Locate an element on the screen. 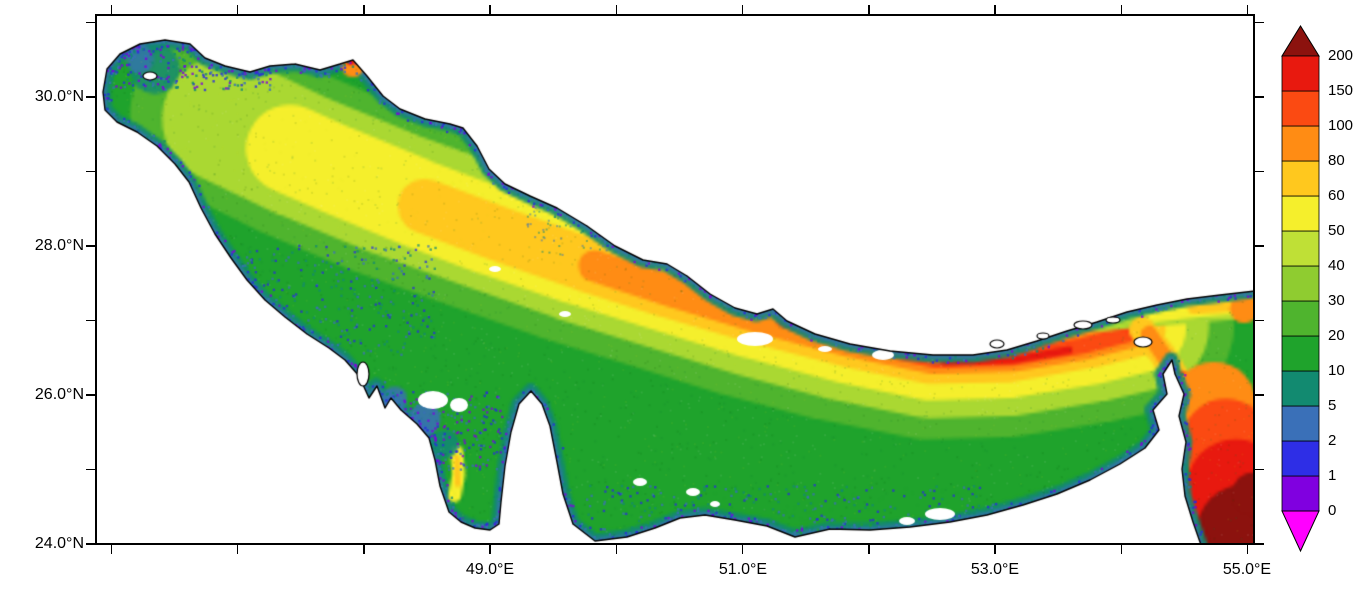  colorbar-label: 1 is located at coordinates (1332, 475).